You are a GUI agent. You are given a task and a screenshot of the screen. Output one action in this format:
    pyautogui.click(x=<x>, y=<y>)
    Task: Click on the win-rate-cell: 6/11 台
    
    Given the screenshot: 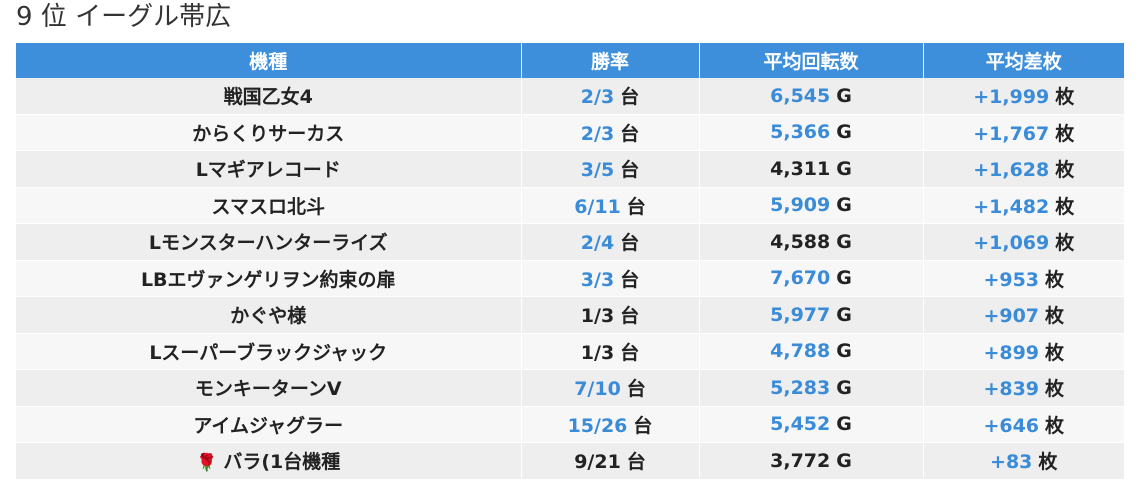 What is the action you would take?
    pyautogui.click(x=610, y=205)
    